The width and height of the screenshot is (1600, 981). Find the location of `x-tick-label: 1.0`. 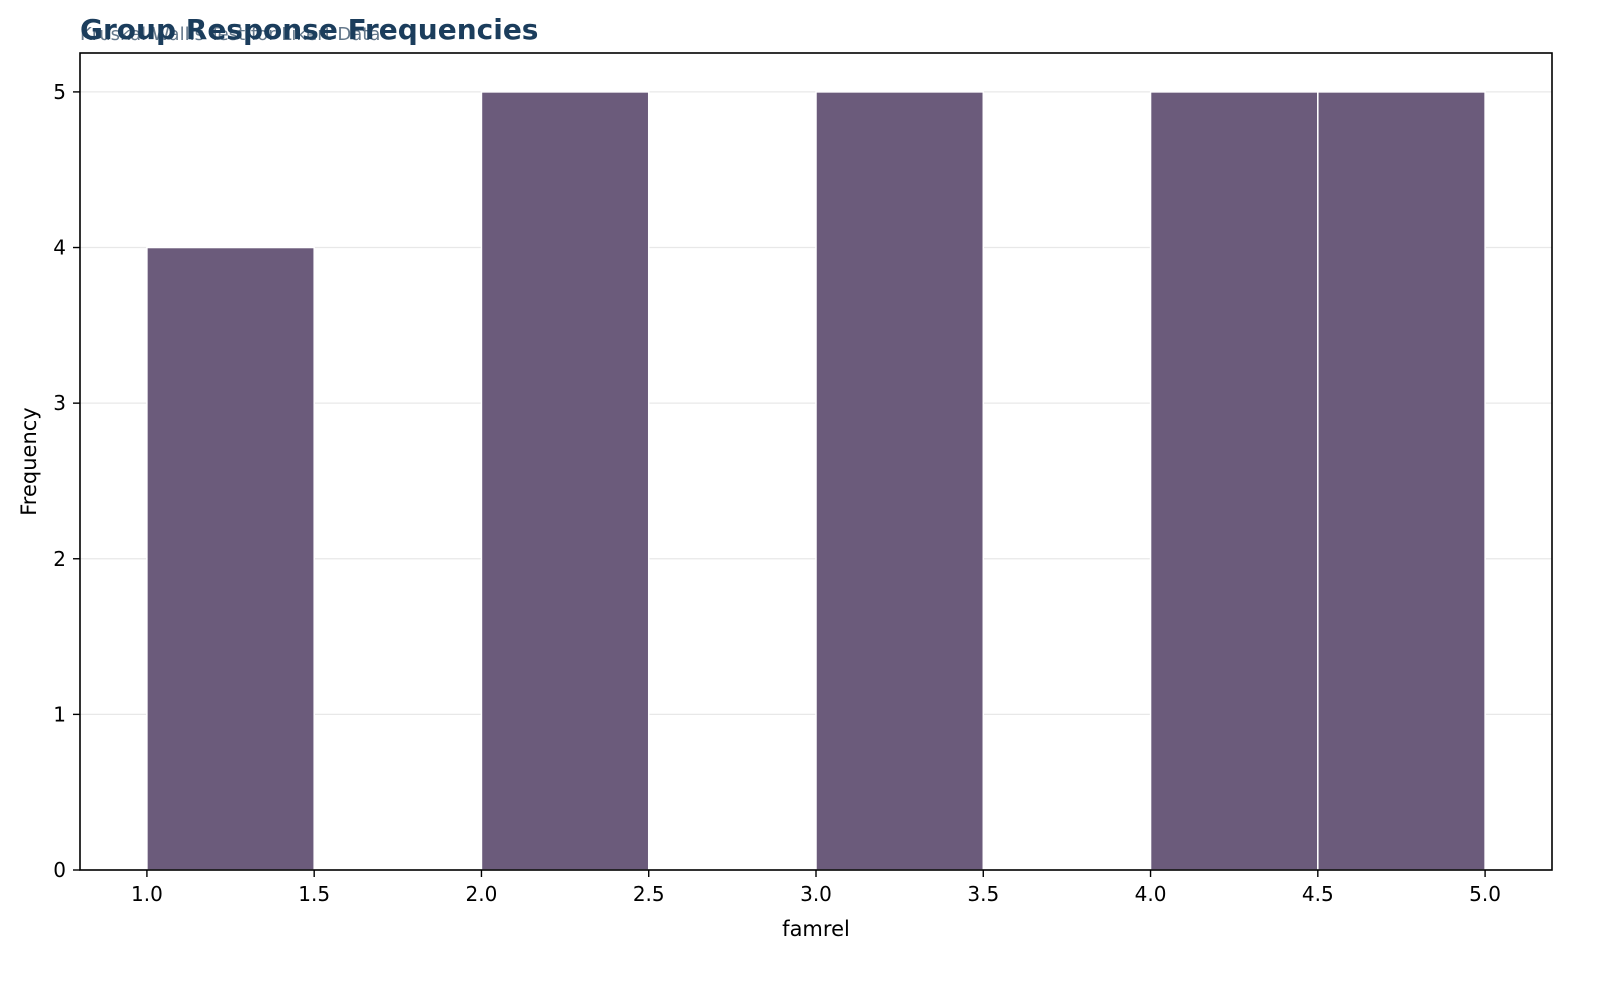

x-tick-label: 1.0 is located at coordinates (147, 894).